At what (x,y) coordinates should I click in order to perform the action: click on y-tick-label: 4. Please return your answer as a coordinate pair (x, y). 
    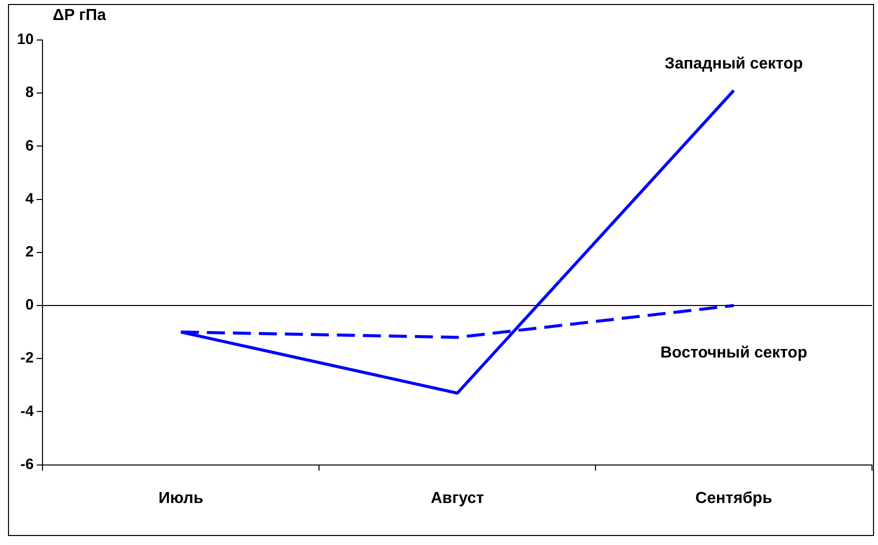
    Looking at the image, I should click on (29, 199).